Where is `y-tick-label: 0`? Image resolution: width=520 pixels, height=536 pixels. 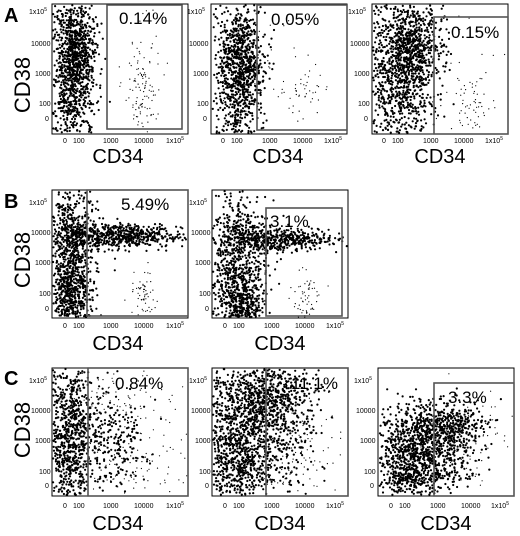
y-tick-label: 0 is located at coordinates (366, 119).